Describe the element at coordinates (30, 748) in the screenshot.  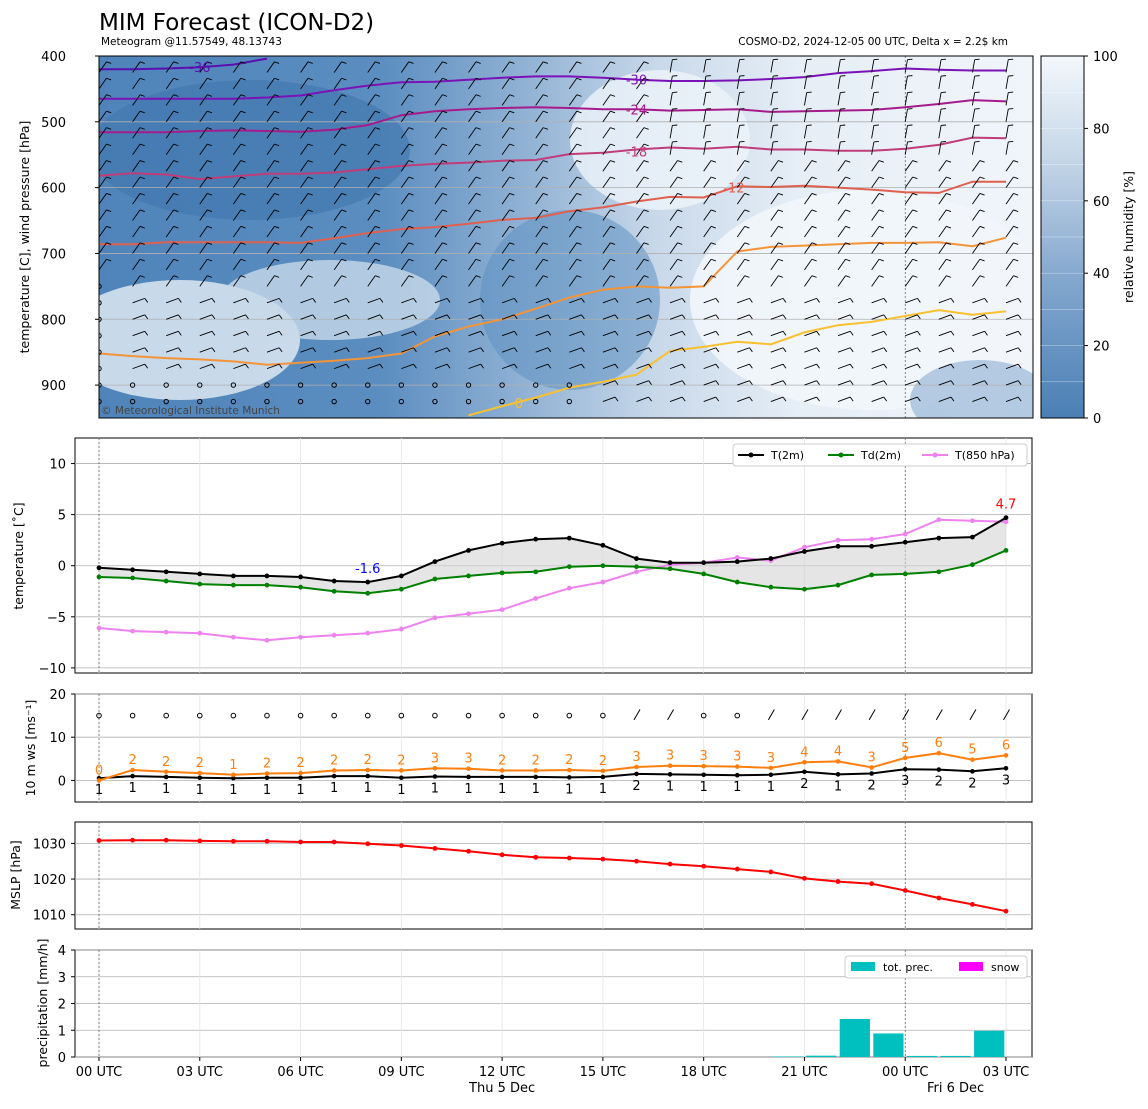
I see `wind-ylabel: 10 m ws [ms⁻¹]` at that location.